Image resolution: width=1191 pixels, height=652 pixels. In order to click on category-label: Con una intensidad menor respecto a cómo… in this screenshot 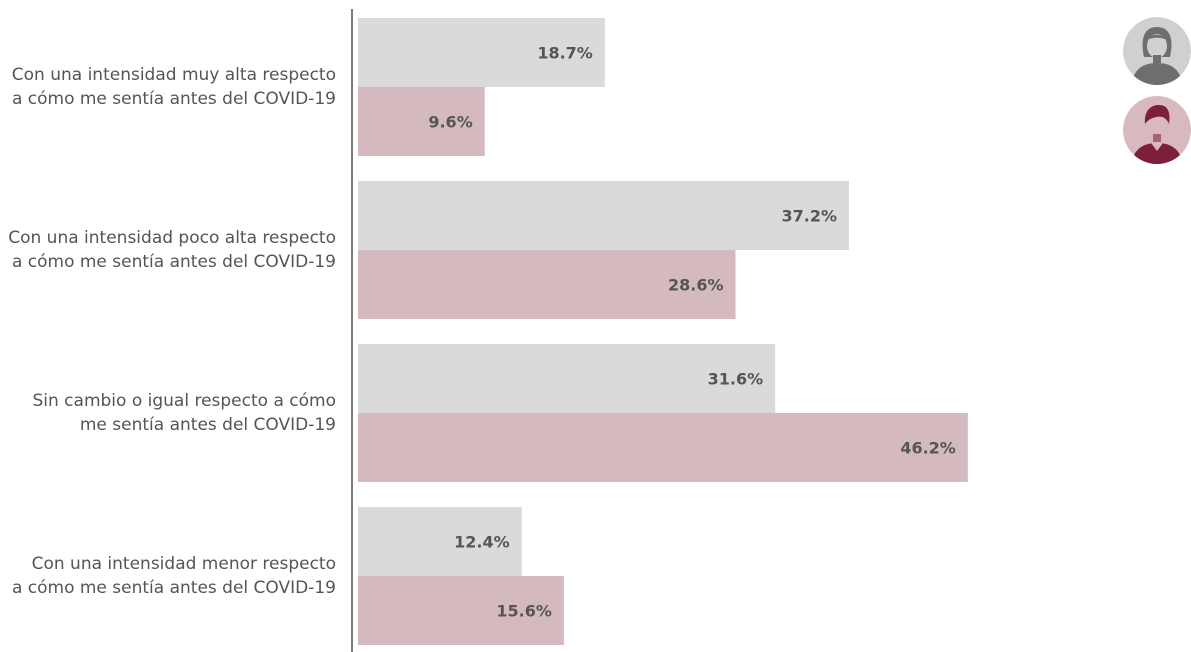, I will do `click(173, 576)`.